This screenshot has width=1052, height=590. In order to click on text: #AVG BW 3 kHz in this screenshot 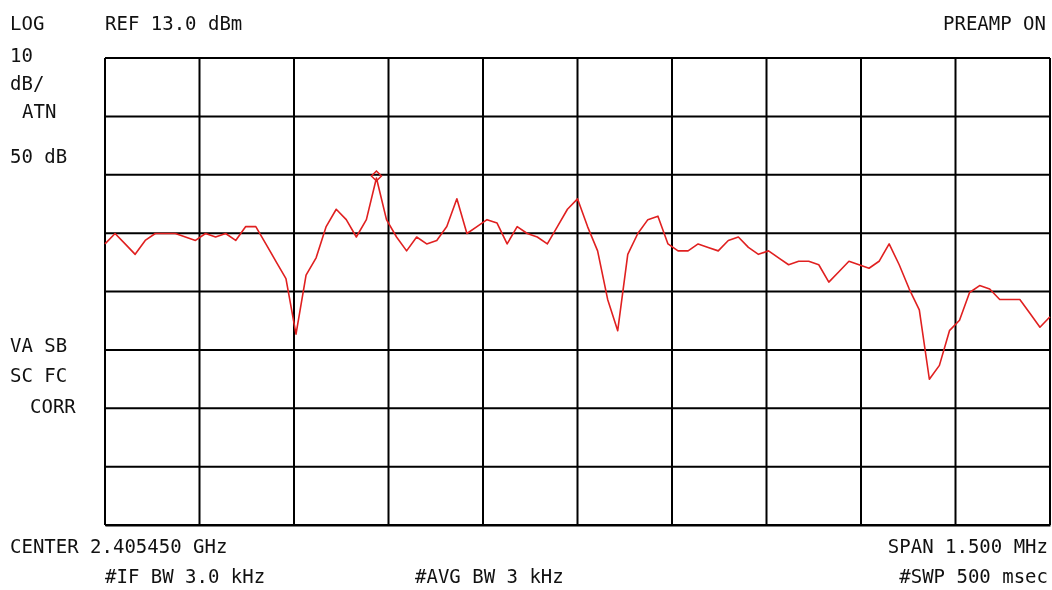, I will do `click(489, 576)`.